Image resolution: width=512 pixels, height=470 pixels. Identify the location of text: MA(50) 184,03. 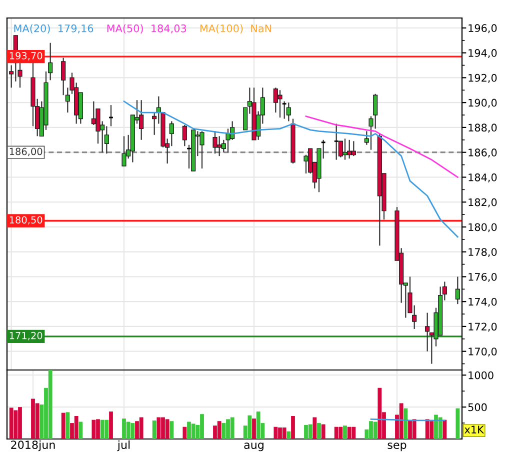
(146, 29).